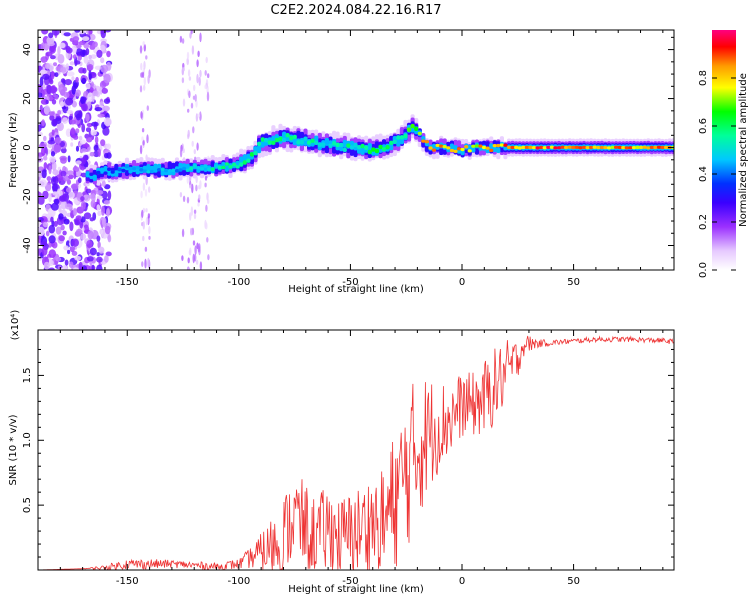 This screenshot has height=600, width=750. I want to click on x-tick-label: -100, so click(238, 282).